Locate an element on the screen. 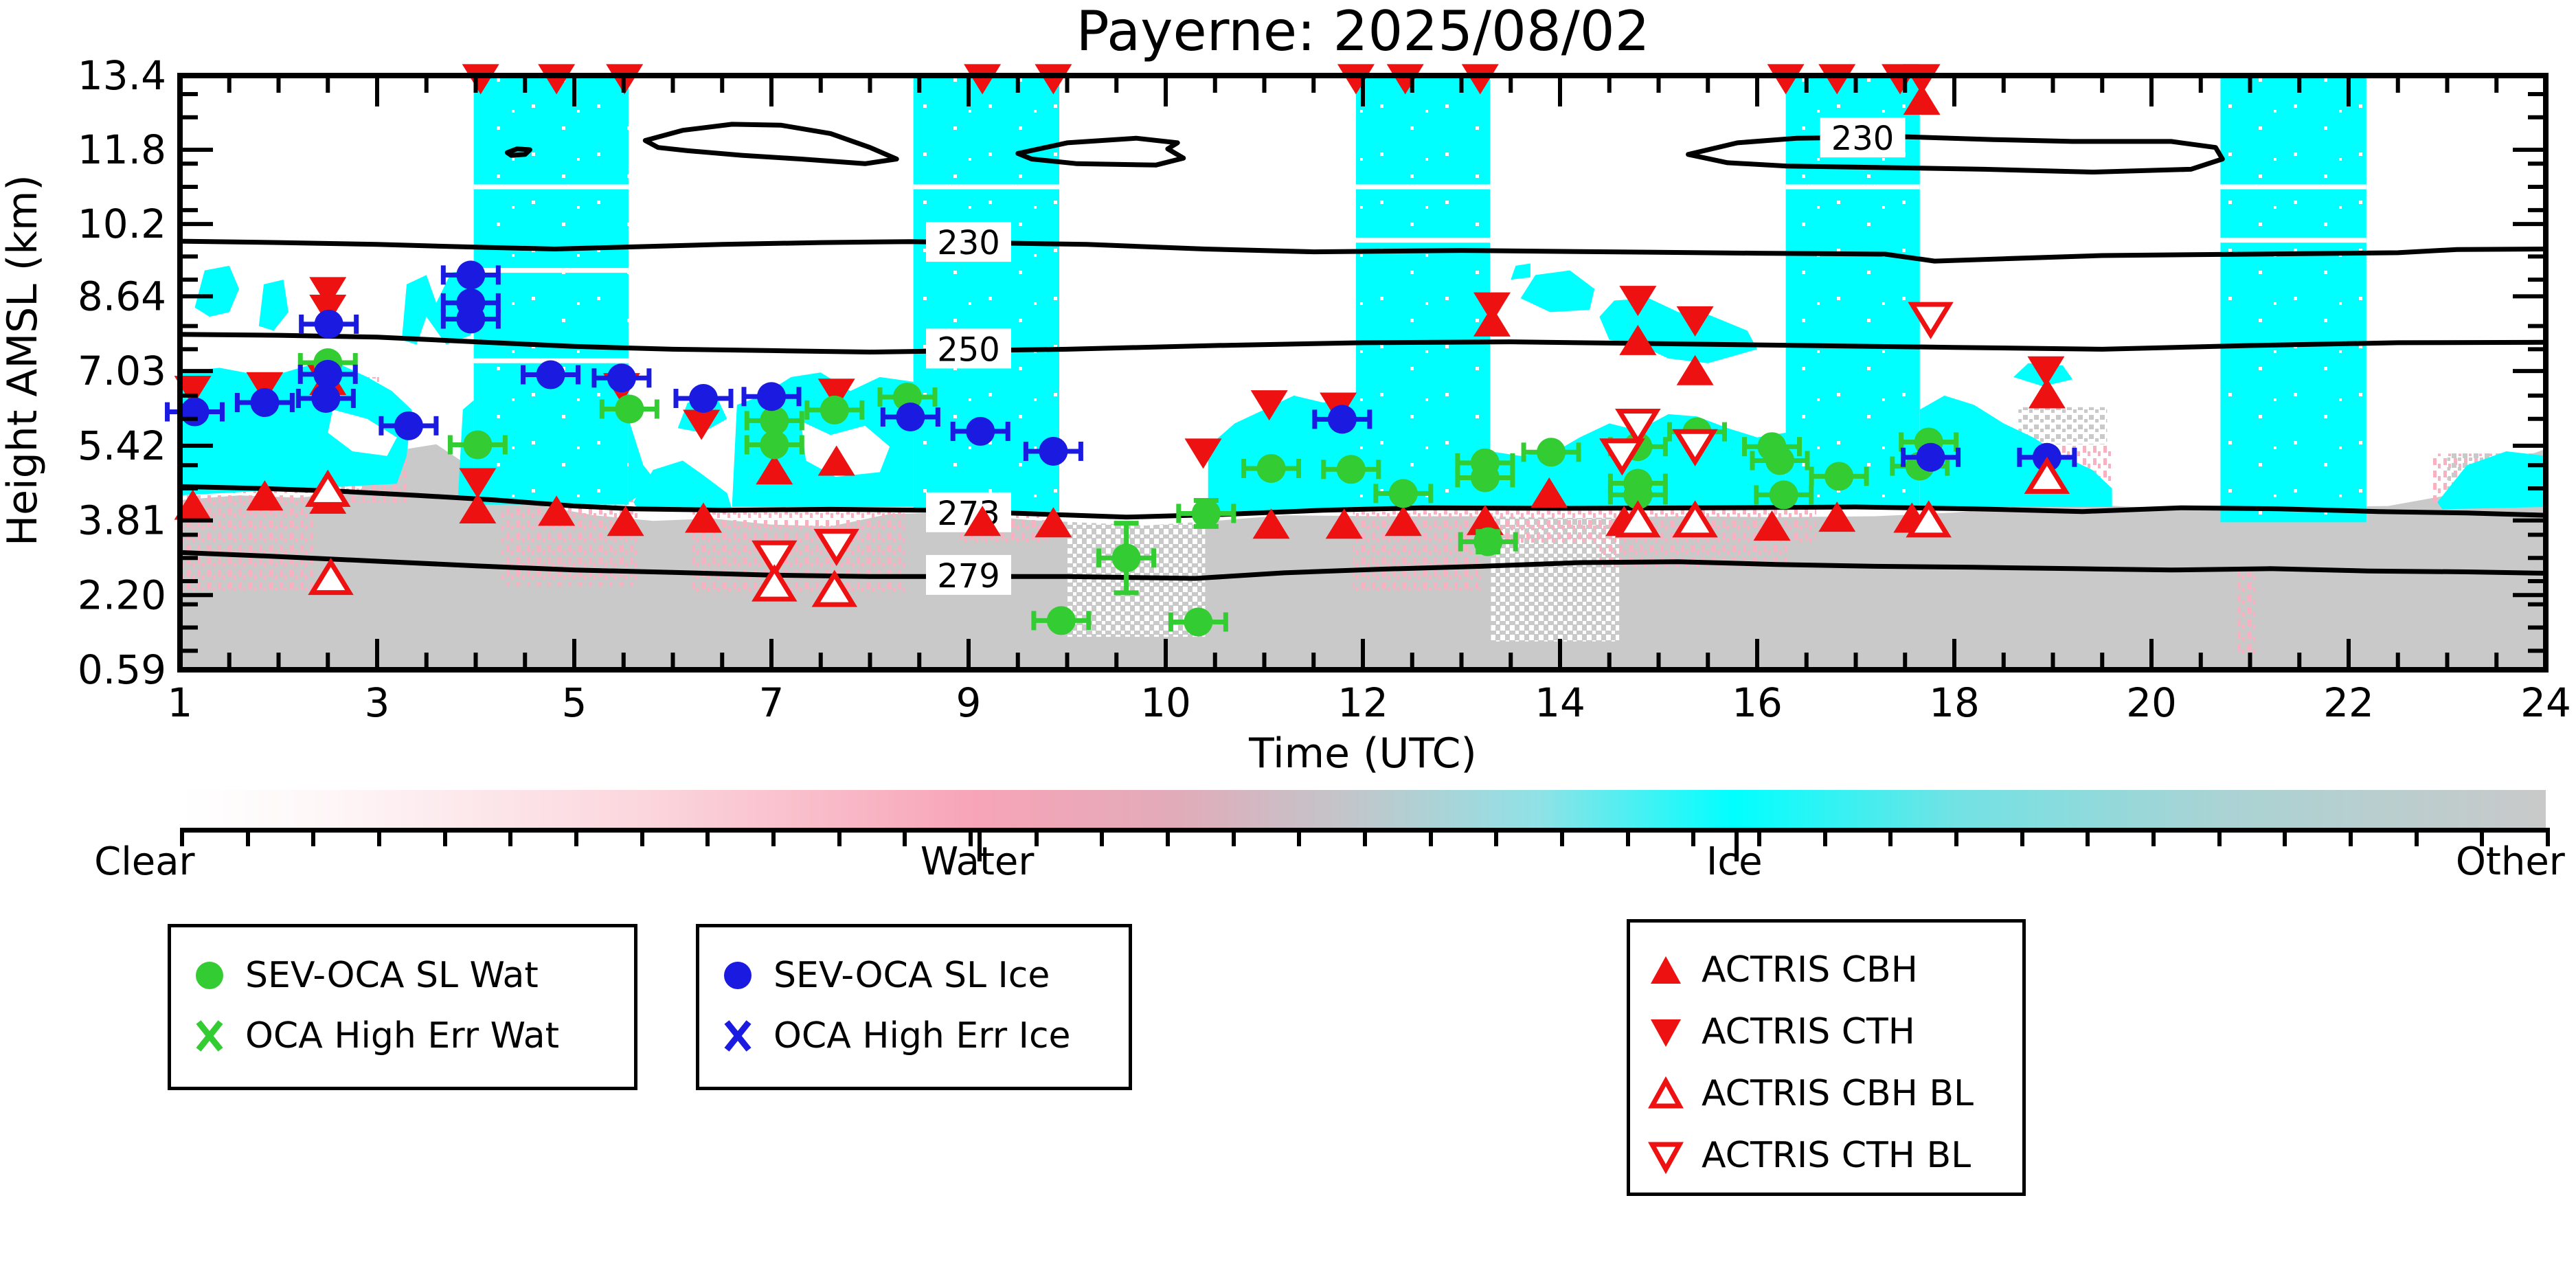 This screenshot has width=2576, height=1288. legend-label: OCA High Err Ice is located at coordinates (922, 1036).